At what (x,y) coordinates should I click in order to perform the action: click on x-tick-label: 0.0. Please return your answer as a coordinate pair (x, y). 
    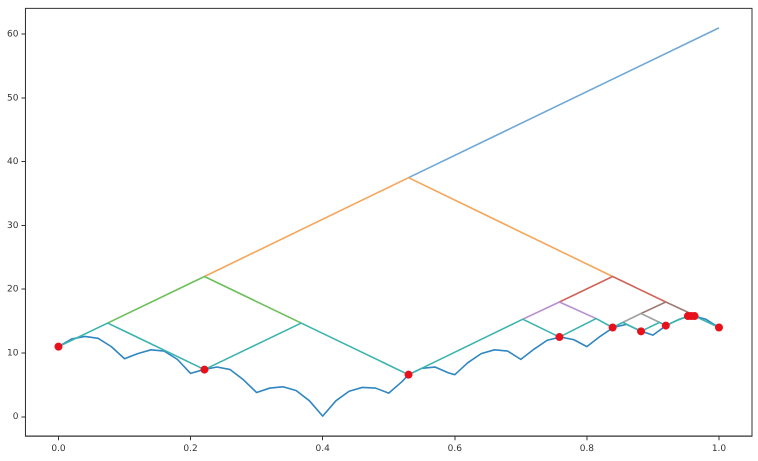
    Looking at the image, I should click on (58, 449).